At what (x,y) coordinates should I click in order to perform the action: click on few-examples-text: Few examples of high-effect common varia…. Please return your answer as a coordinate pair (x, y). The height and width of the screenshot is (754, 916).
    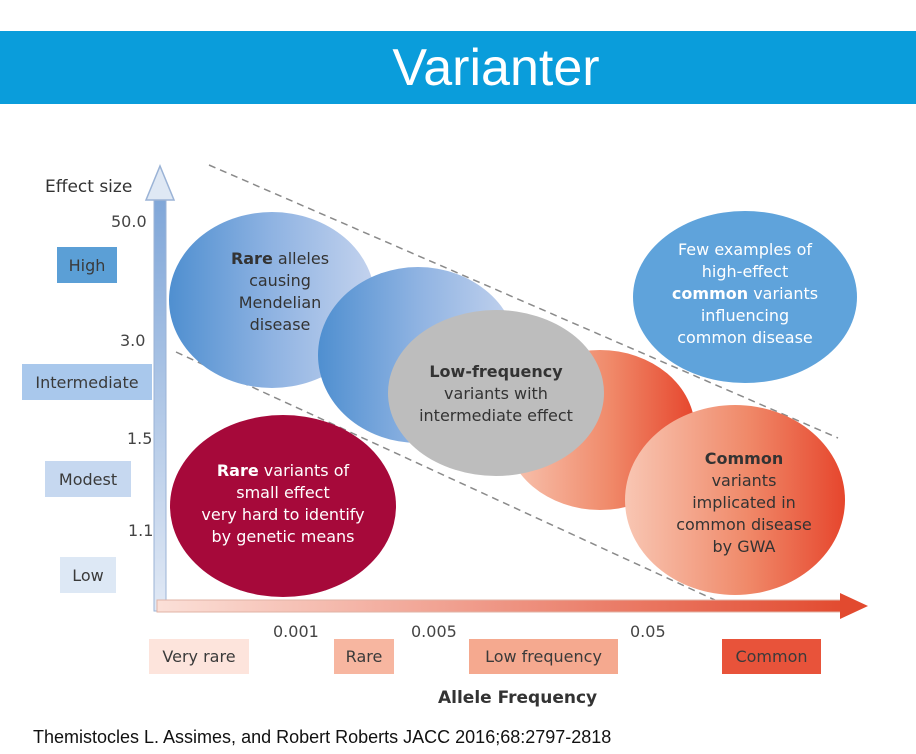
    Looking at the image, I should click on (745, 293).